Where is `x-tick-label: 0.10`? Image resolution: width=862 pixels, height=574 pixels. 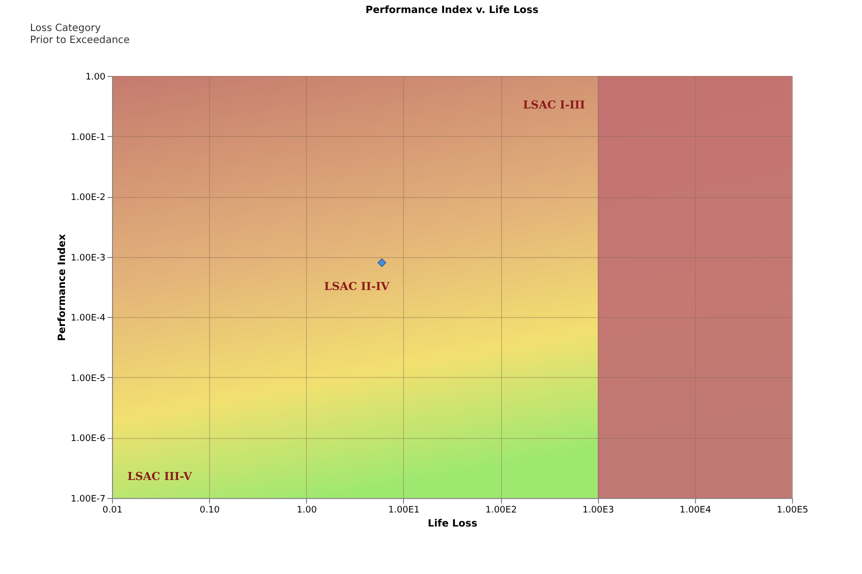 x-tick-label: 0.10 is located at coordinates (210, 511).